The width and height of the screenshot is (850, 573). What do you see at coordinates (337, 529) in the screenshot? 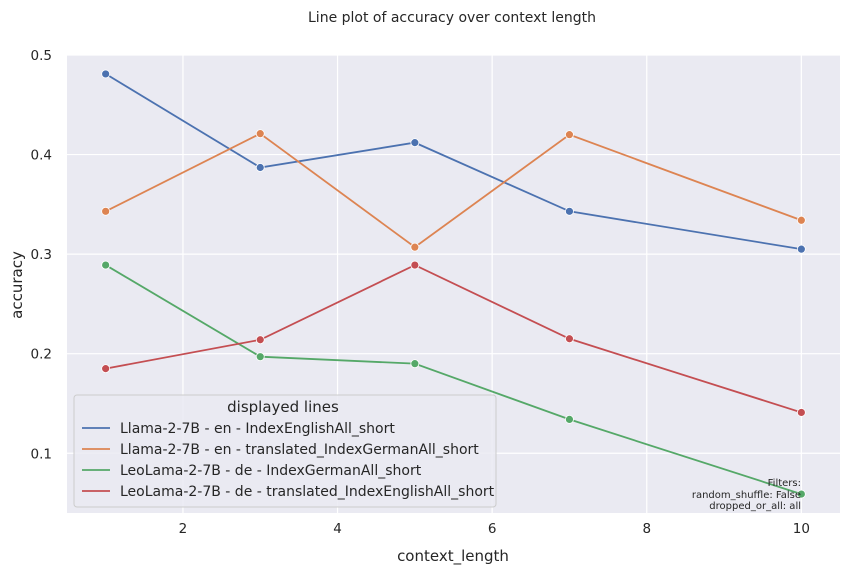
I see `x-tick-label: 4` at bounding box center [337, 529].